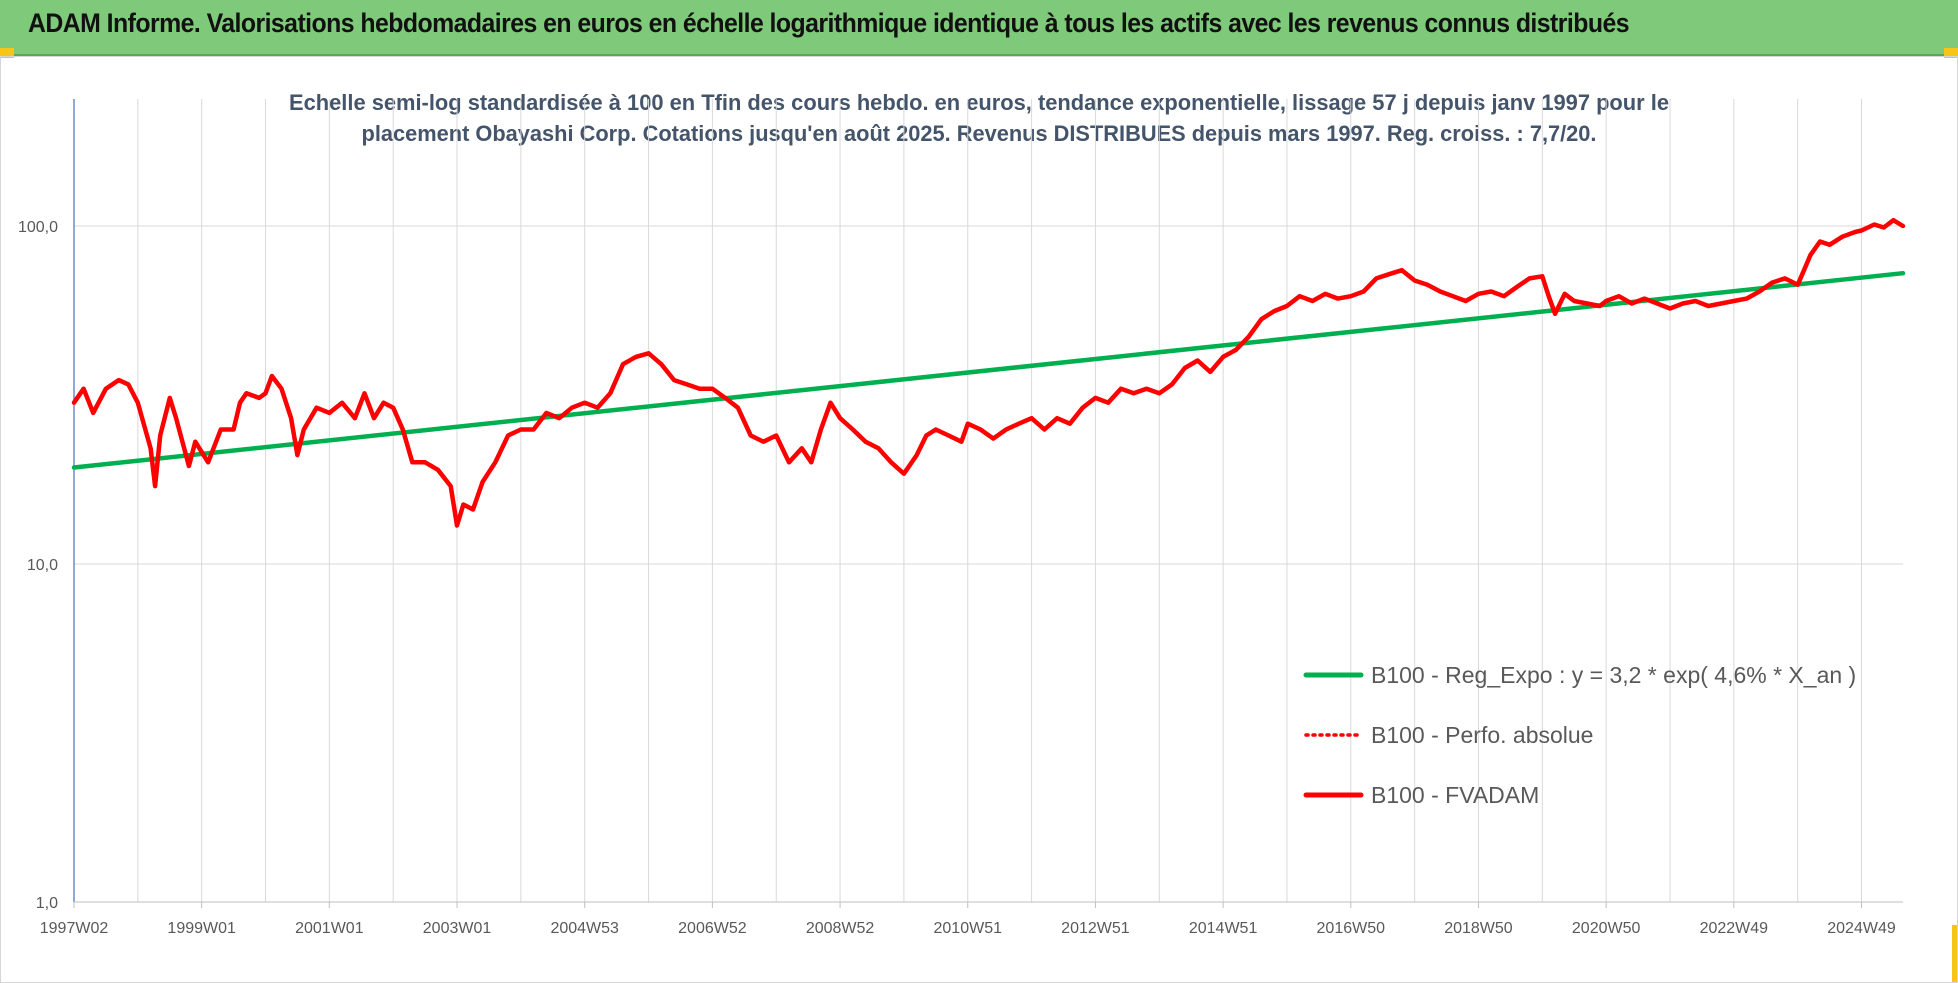  I want to click on y-tick-label: 1,0, so click(47, 903).